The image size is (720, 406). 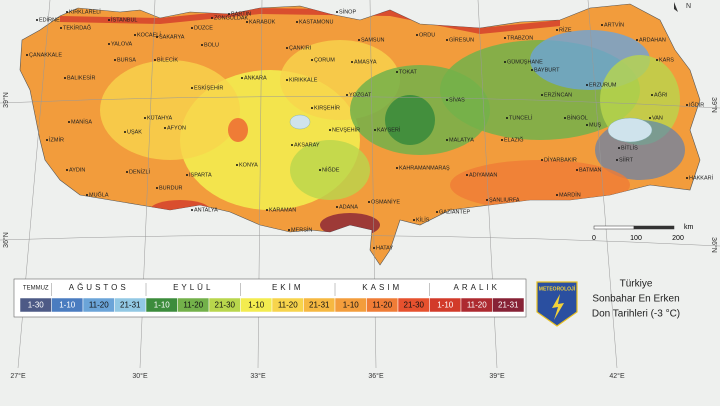 What do you see at coordinates (678, 238) in the screenshot?
I see `scale-label: 200` at bounding box center [678, 238].